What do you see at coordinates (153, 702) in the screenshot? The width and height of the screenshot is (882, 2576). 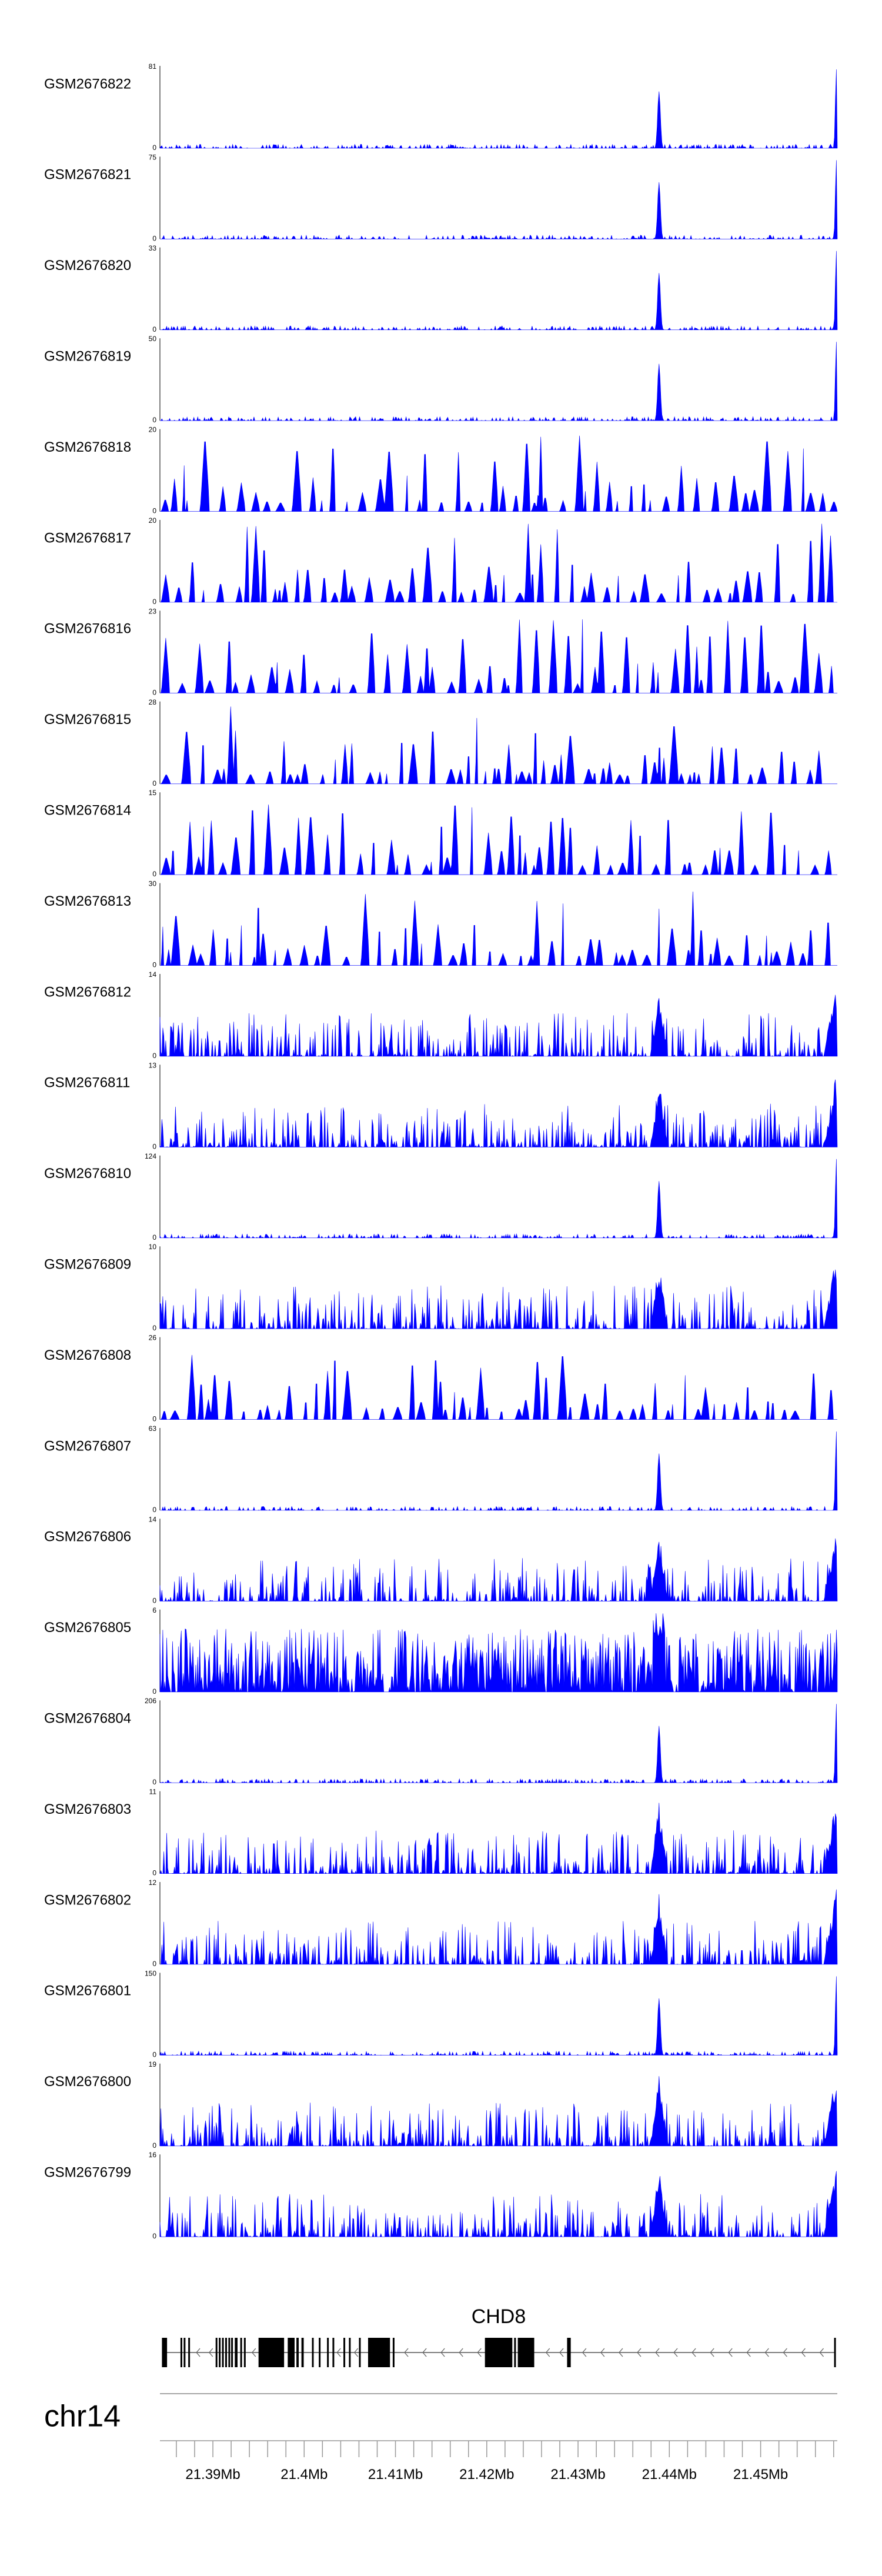 I see `track-ymax-label: 28` at bounding box center [153, 702].